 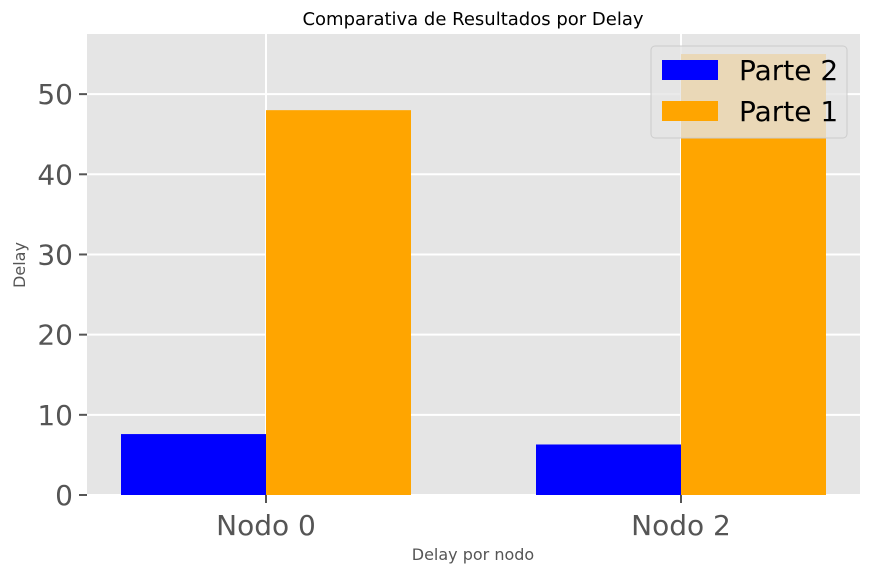 I want to click on y-tick-label: 50, so click(x=55, y=94).